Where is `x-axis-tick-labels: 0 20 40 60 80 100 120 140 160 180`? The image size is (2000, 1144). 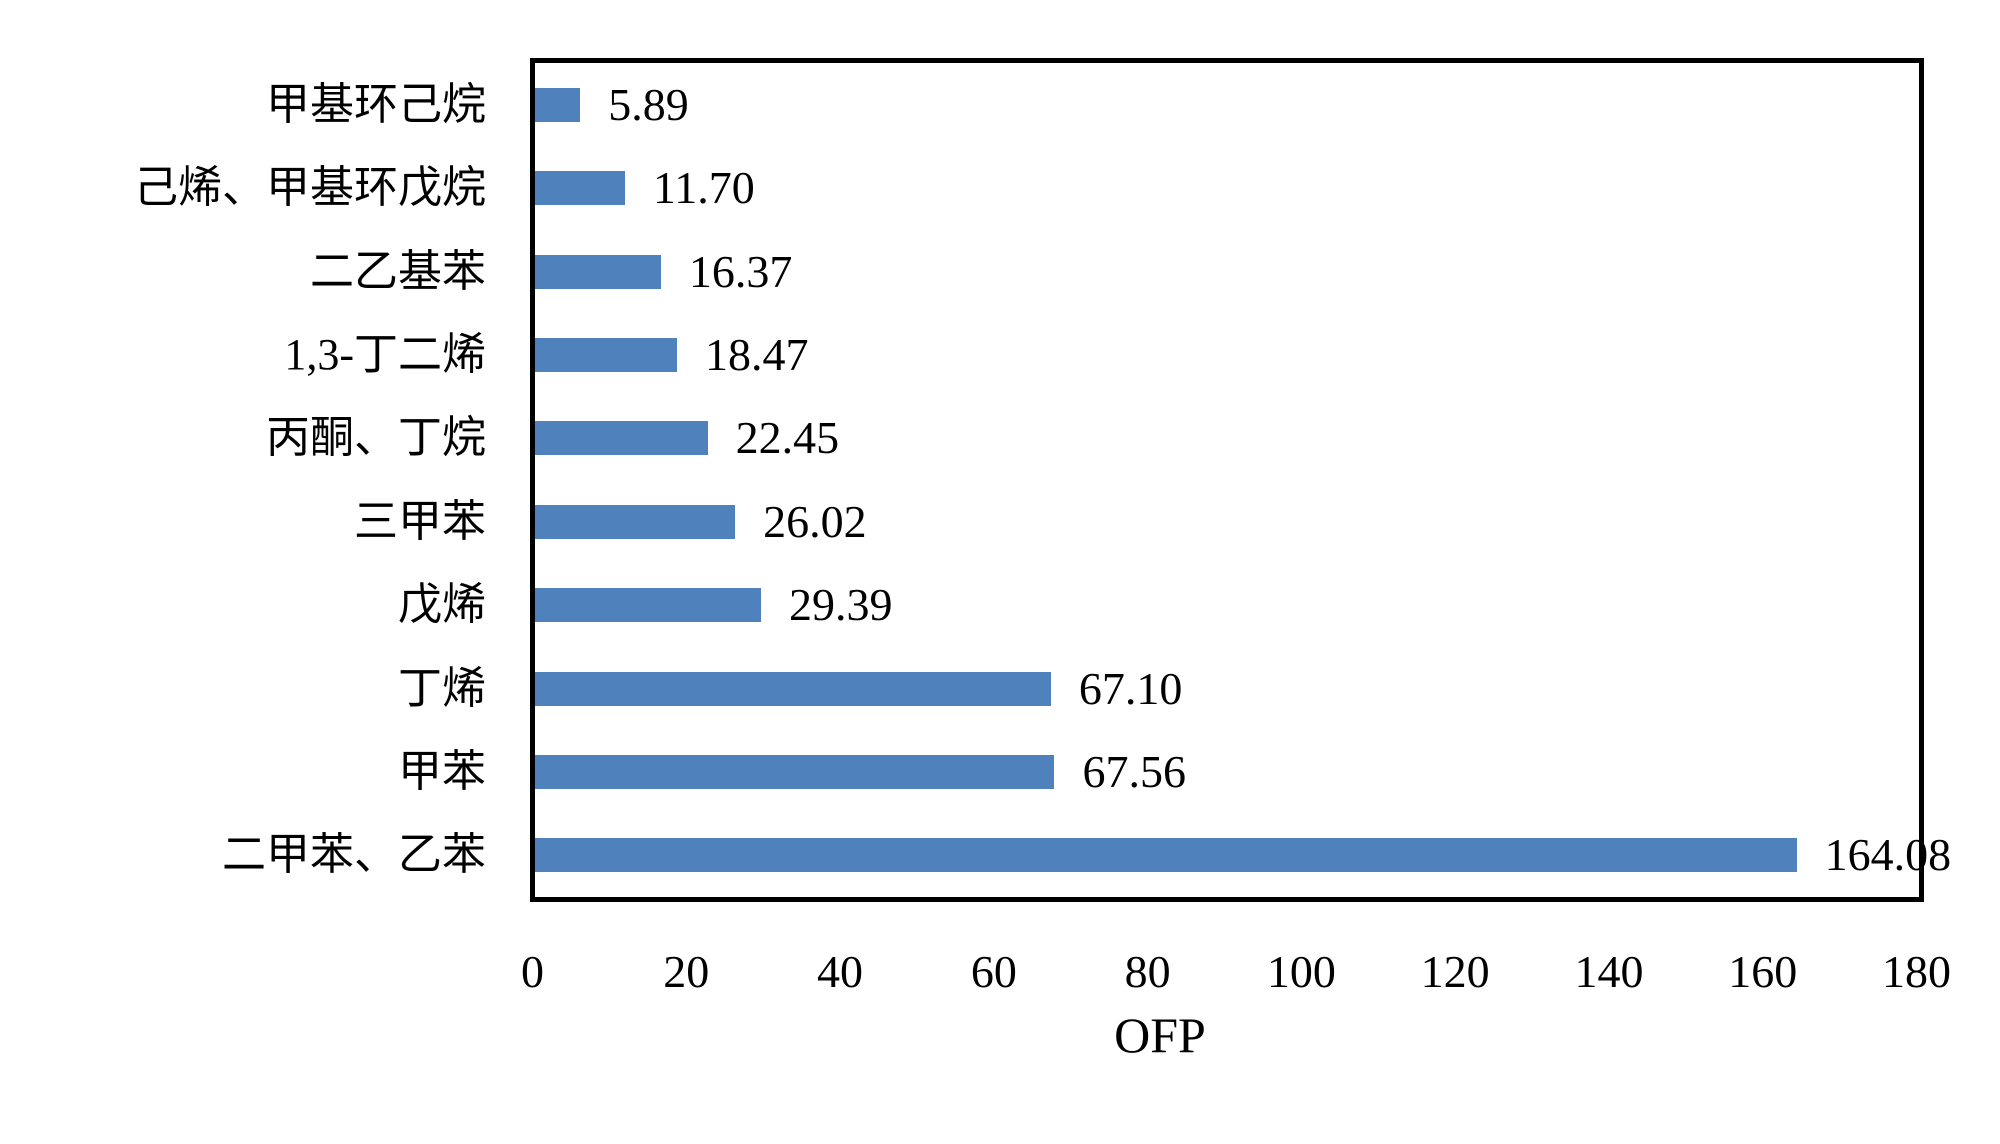
x-axis-tick-labels: 0 20 40 60 80 100 120 140 160 180 is located at coordinates (1000, 976).